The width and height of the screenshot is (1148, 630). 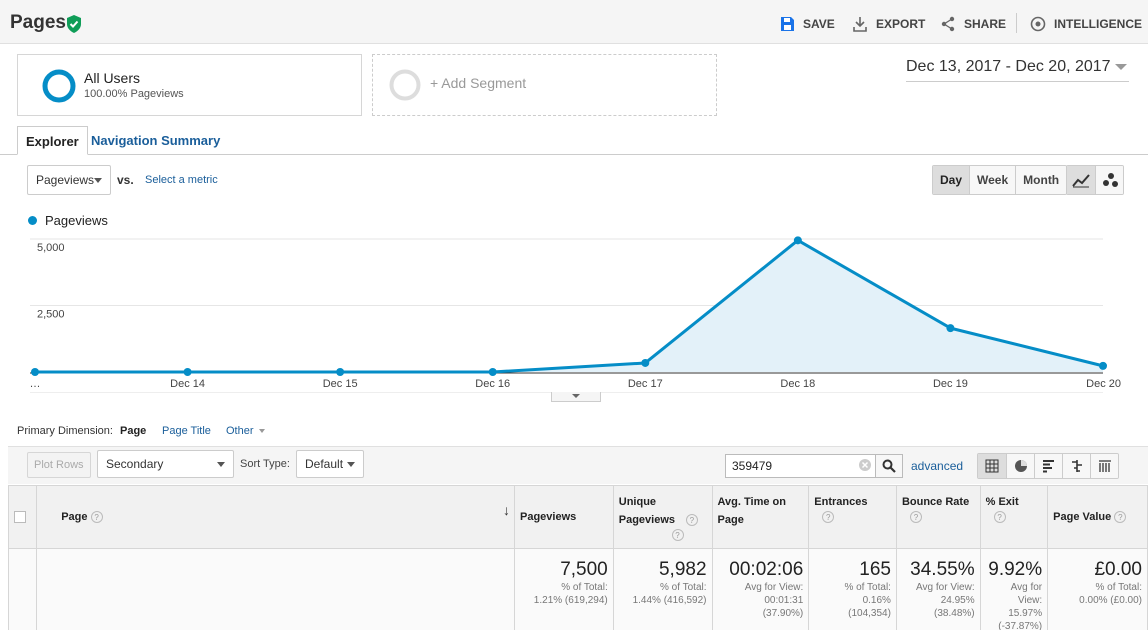 I want to click on total-pageviews: 7,500 % of Total: 1.21% (619,294), so click(x=563, y=589).